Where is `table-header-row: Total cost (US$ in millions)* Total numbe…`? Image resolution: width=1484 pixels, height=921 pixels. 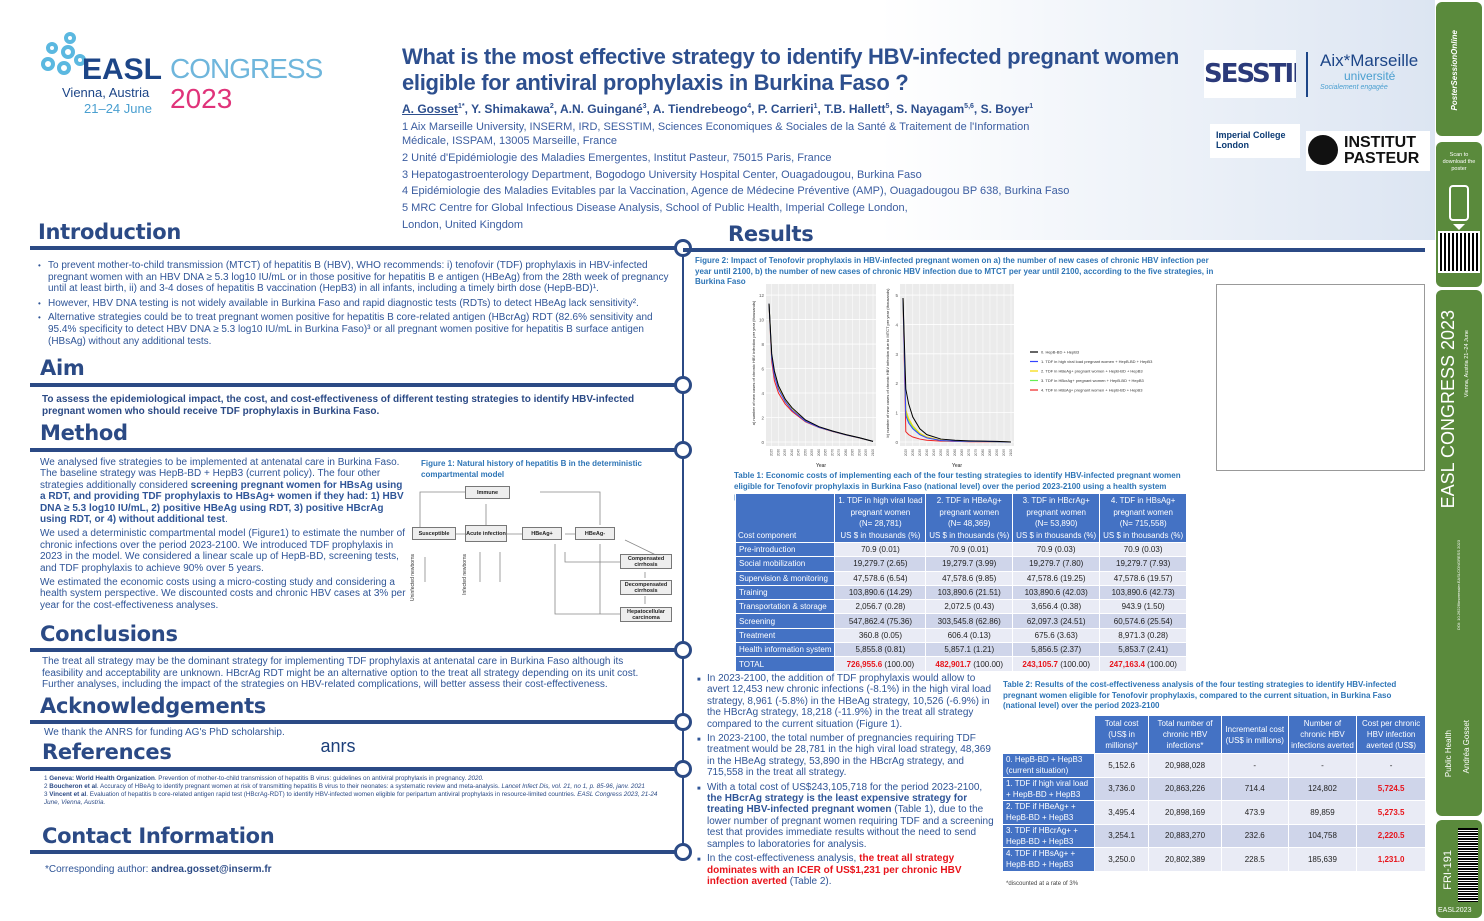 table-header-row: Total cost (US$ in millions)* Total numbe… is located at coordinates (1214, 734).